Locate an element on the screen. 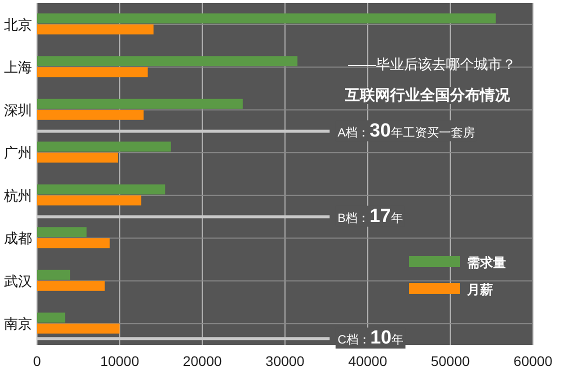 The image size is (565, 377). y-tick-label: 北京 is located at coordinates (18, 24).